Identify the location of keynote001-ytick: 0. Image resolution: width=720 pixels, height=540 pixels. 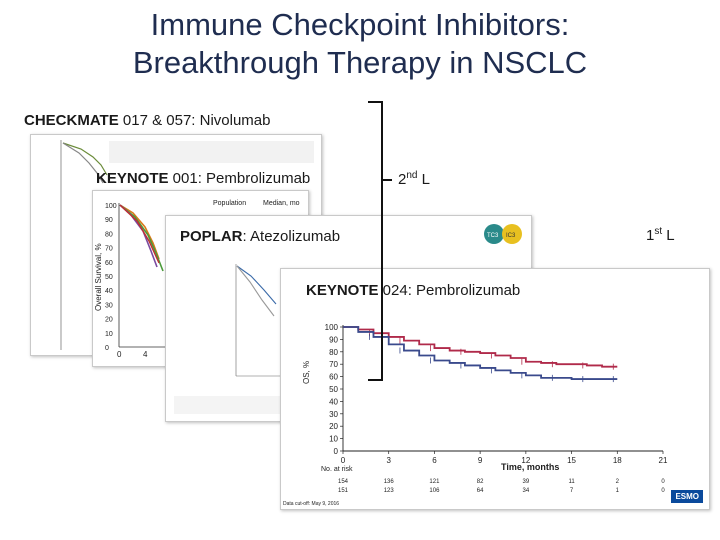
(107, 348).